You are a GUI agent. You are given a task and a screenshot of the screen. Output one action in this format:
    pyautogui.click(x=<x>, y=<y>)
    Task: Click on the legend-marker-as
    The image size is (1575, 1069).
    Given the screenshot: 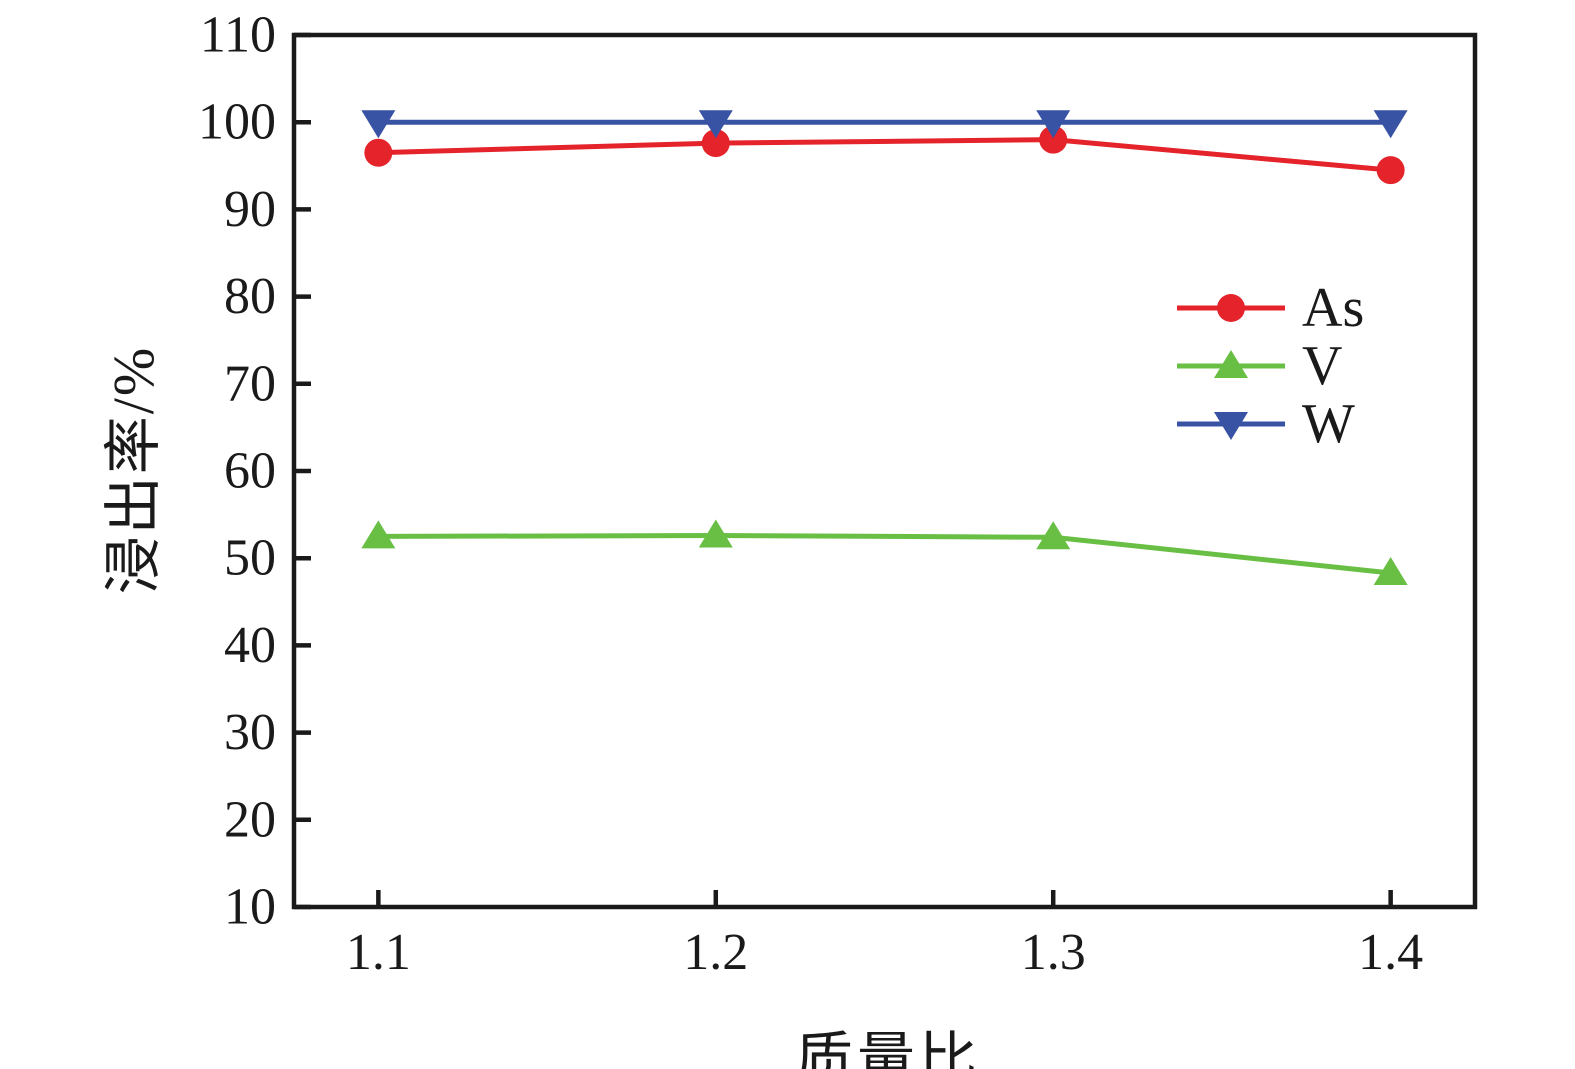 What is the action you would take?
    pyautogui.click(x=1231, y=308)
    